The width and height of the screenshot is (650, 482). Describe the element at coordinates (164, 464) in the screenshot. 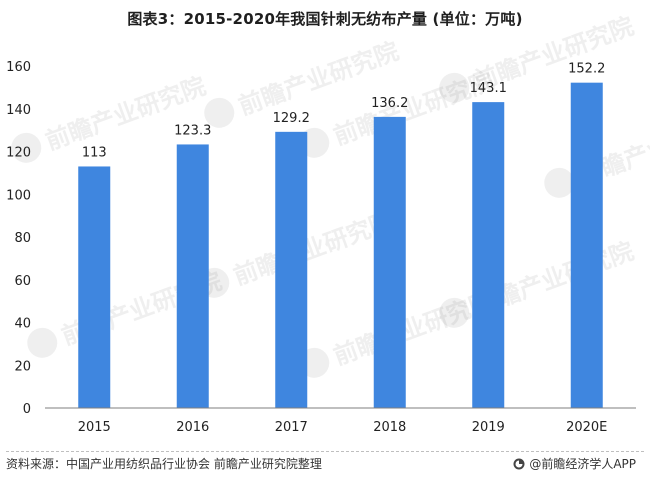

I see `source-note: 资料来源：中国产业用纺织品行业协会 前瞻产业研究院整理` at that location.